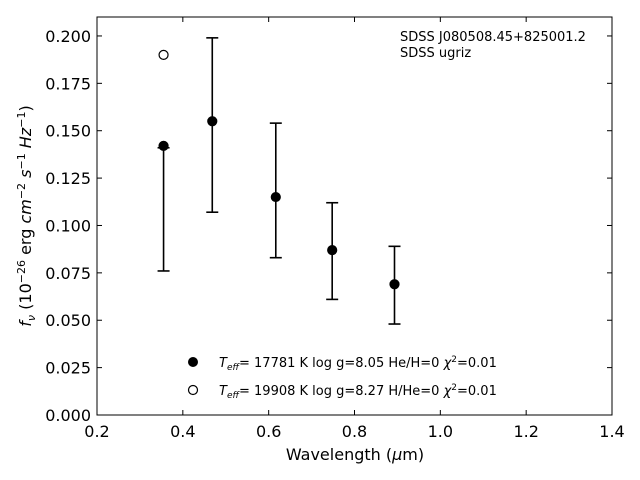  Describe the element at coordinates (68, 320) in the screenshot. I see `y-tick-label: 0.050` at that location.